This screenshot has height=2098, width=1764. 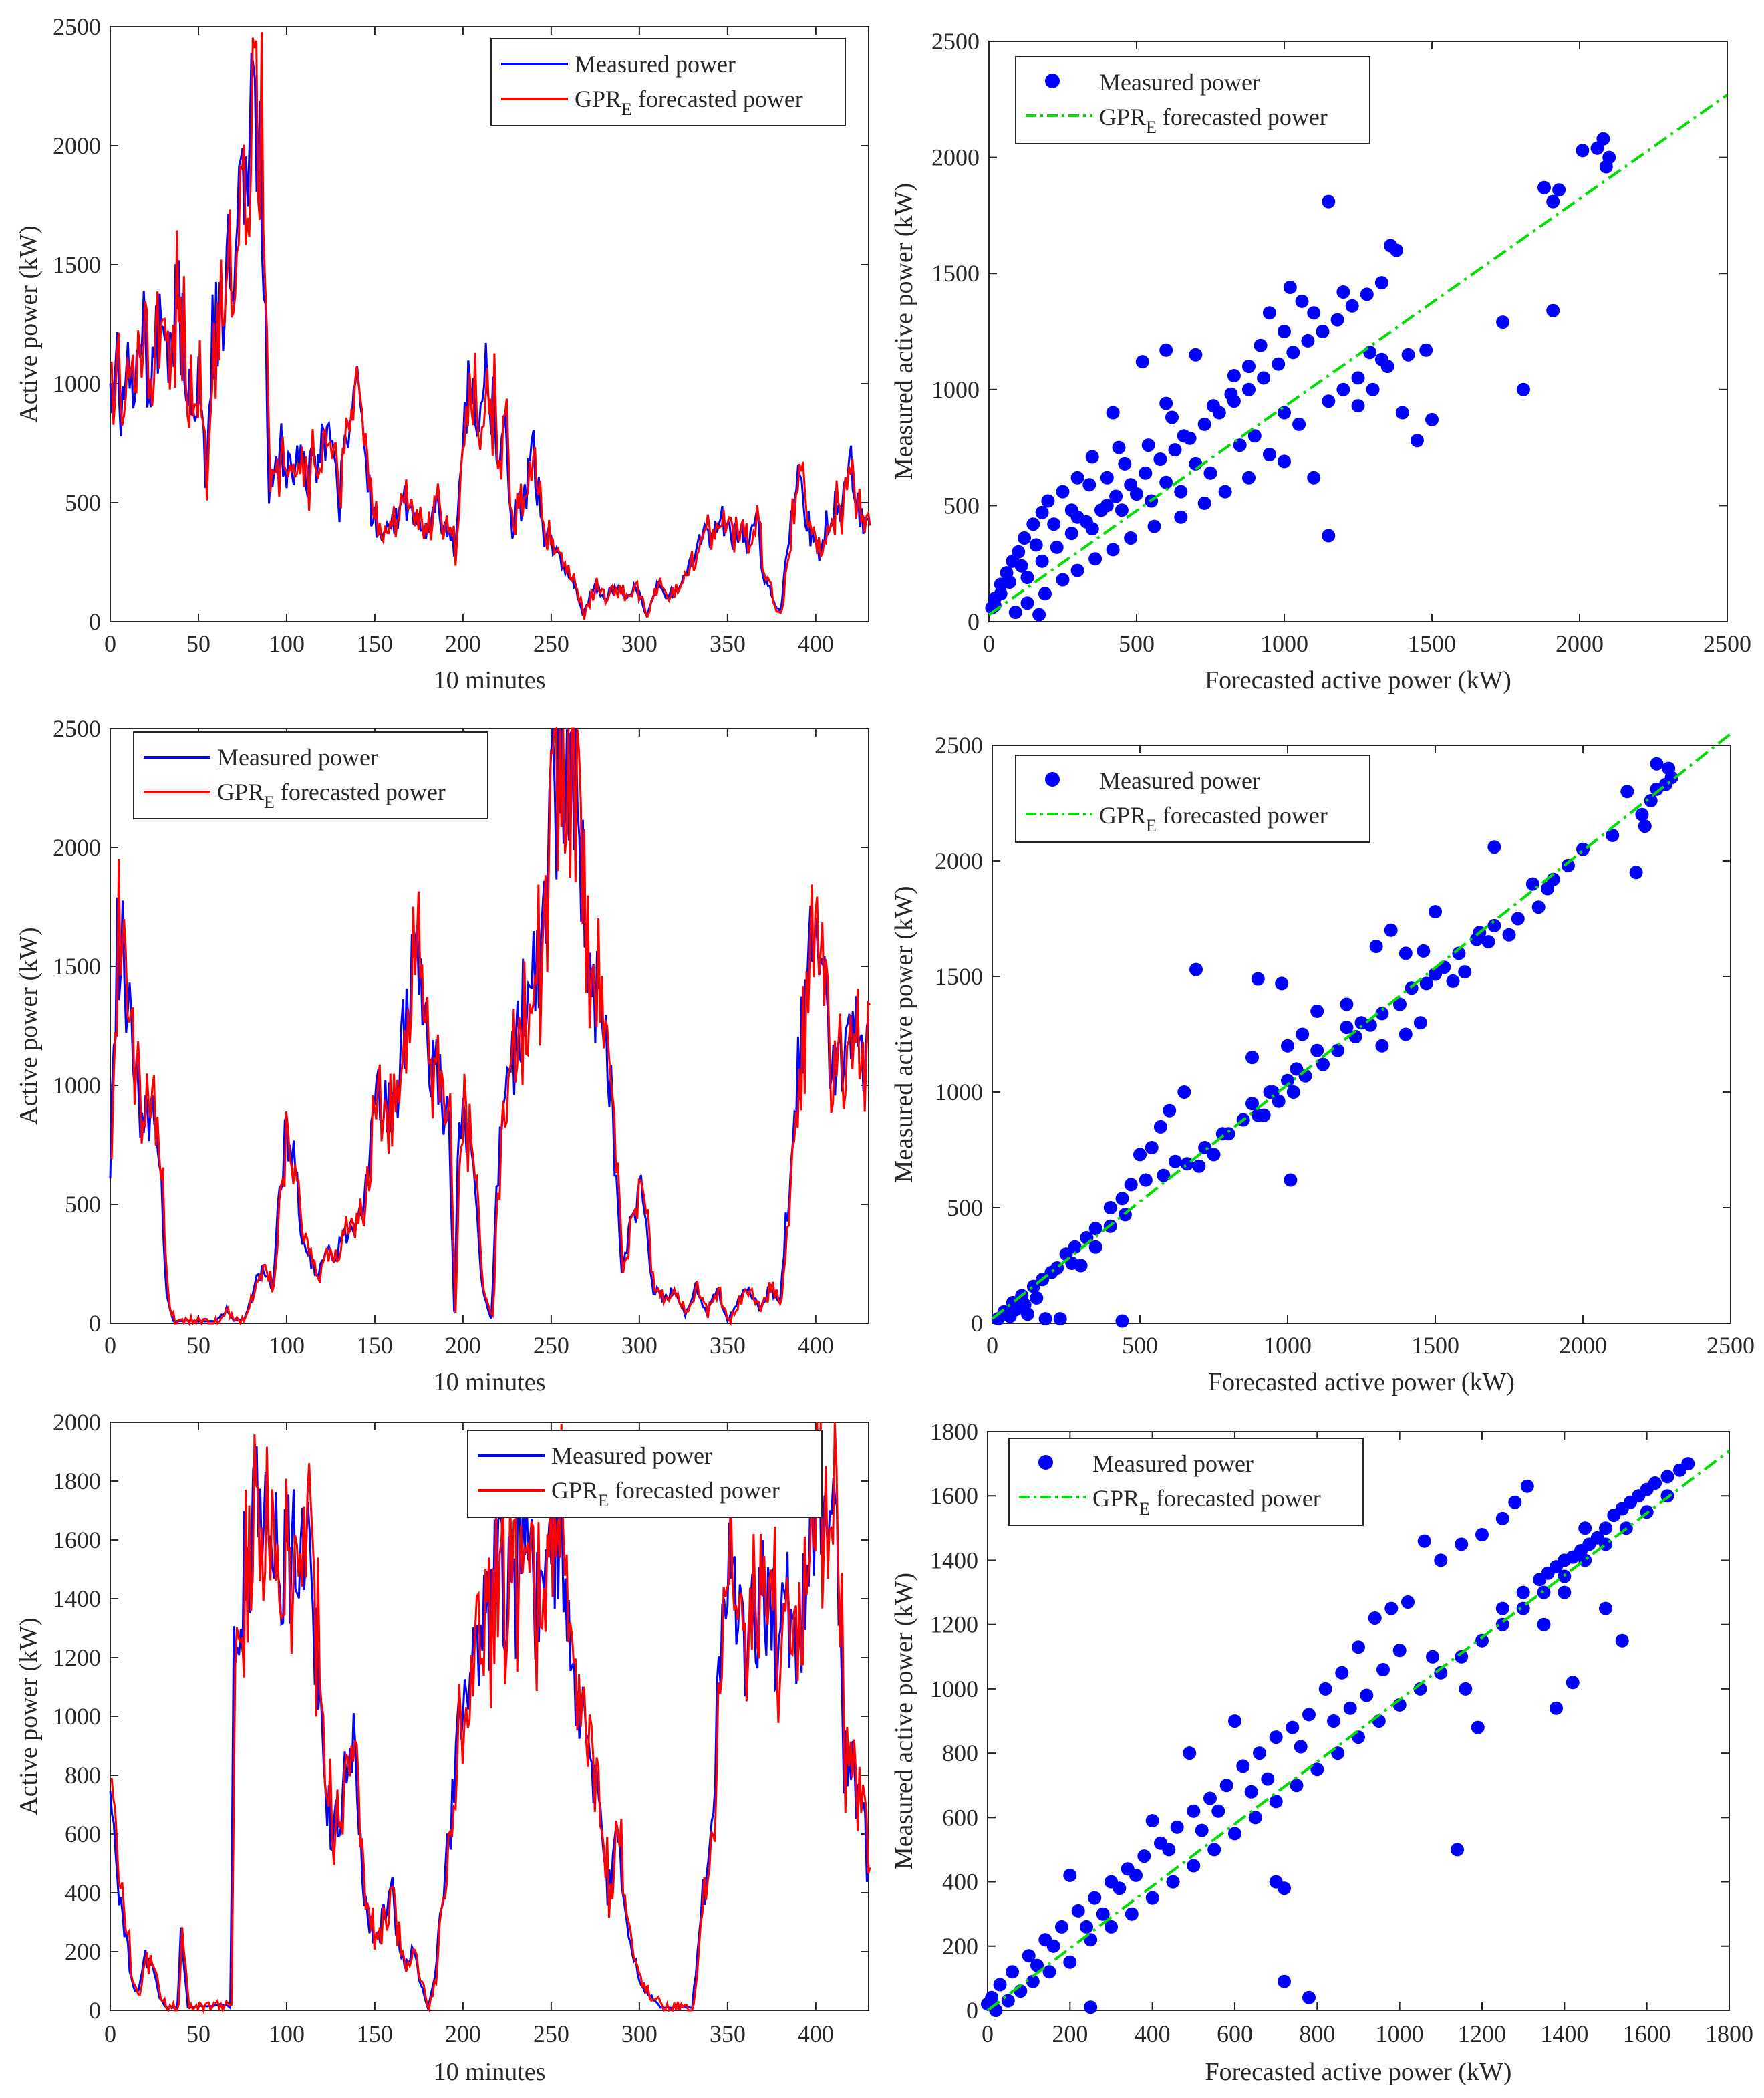 I want to click on y-tick-label: 2000, so click(x=77, y=847).